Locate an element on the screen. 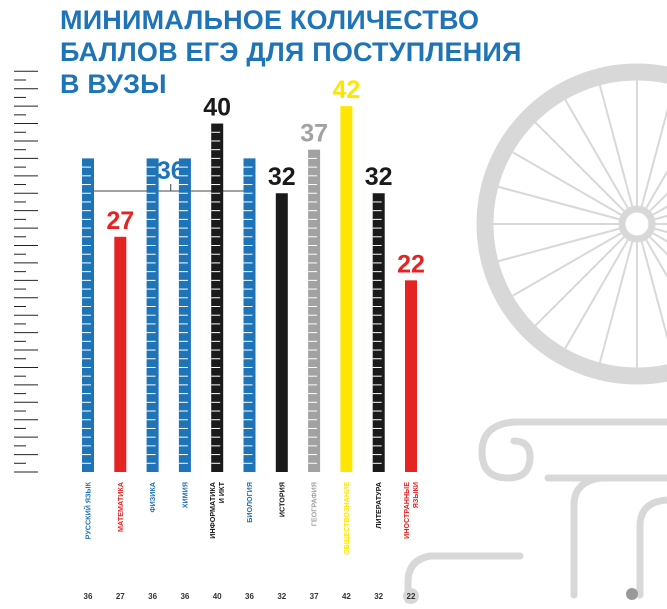  bar-value-label: 27 is located at coordinates (120, 221).